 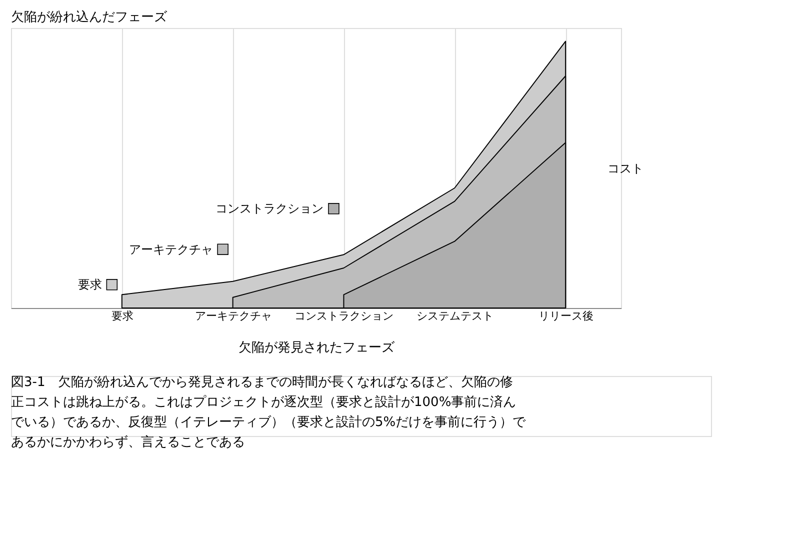 What do you see at coordinates (344, 316) in the screenshot?
I see `x-tick-label: コンストラクション` at bounding box center [344, 316].